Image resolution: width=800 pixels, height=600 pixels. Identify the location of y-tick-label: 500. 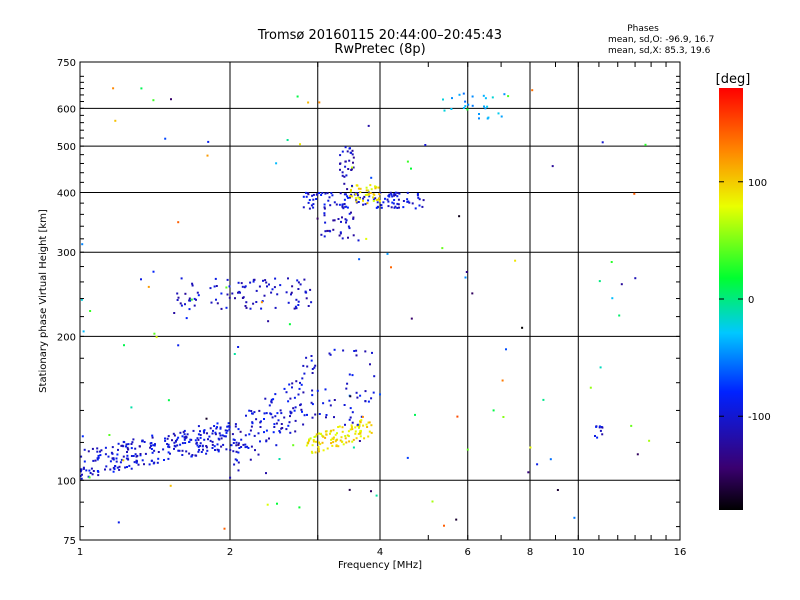
(66, 147).